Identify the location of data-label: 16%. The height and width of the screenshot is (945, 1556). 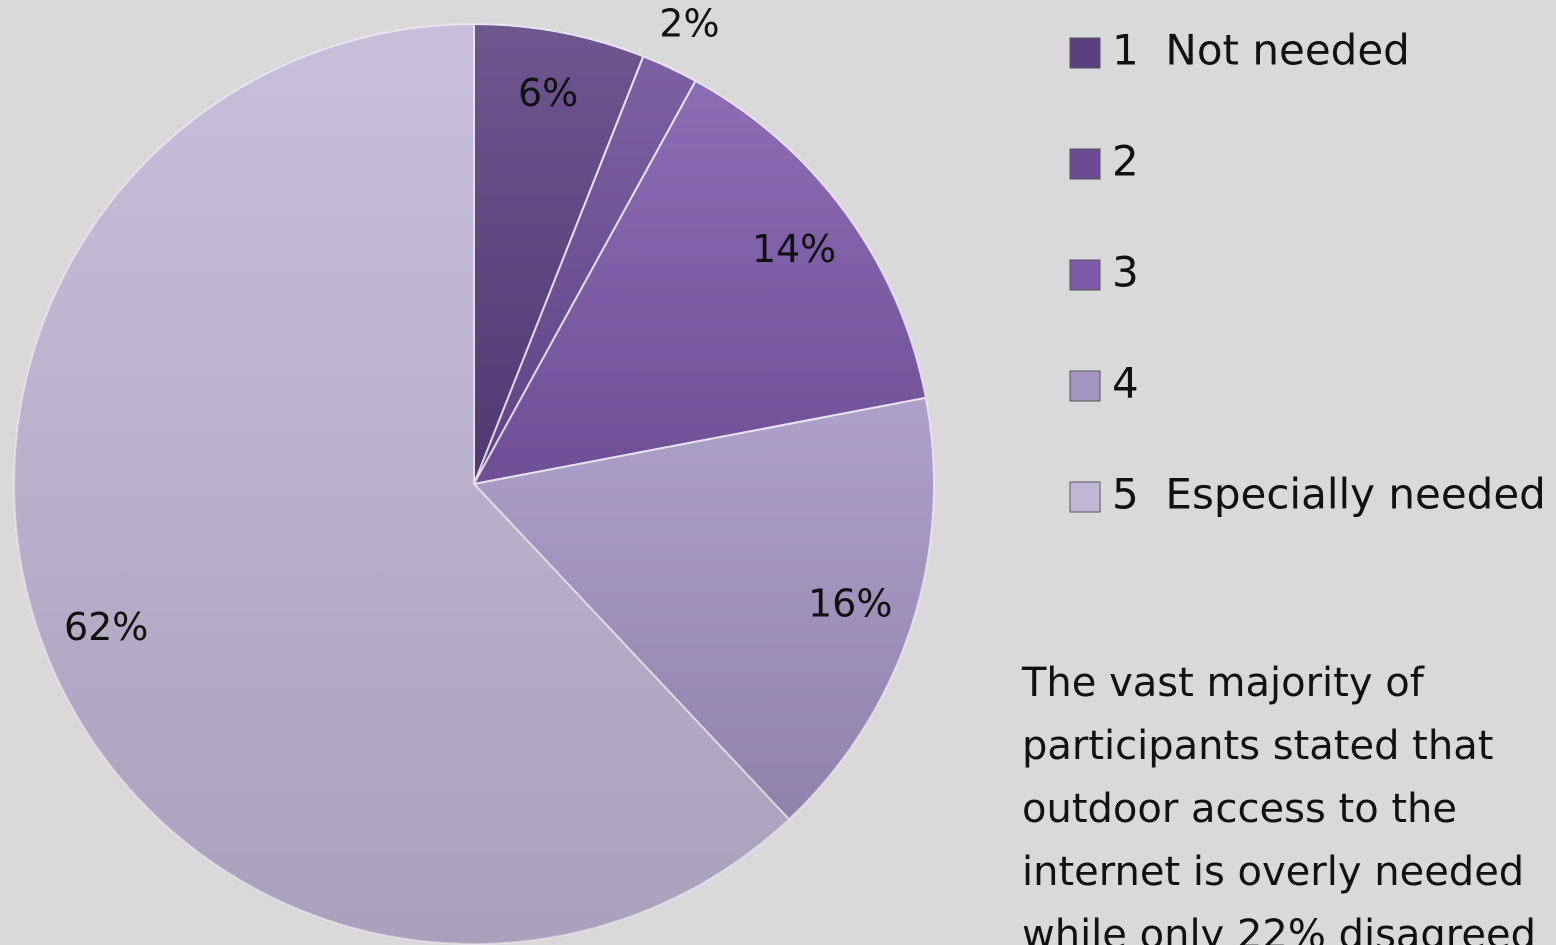
(850, 604).